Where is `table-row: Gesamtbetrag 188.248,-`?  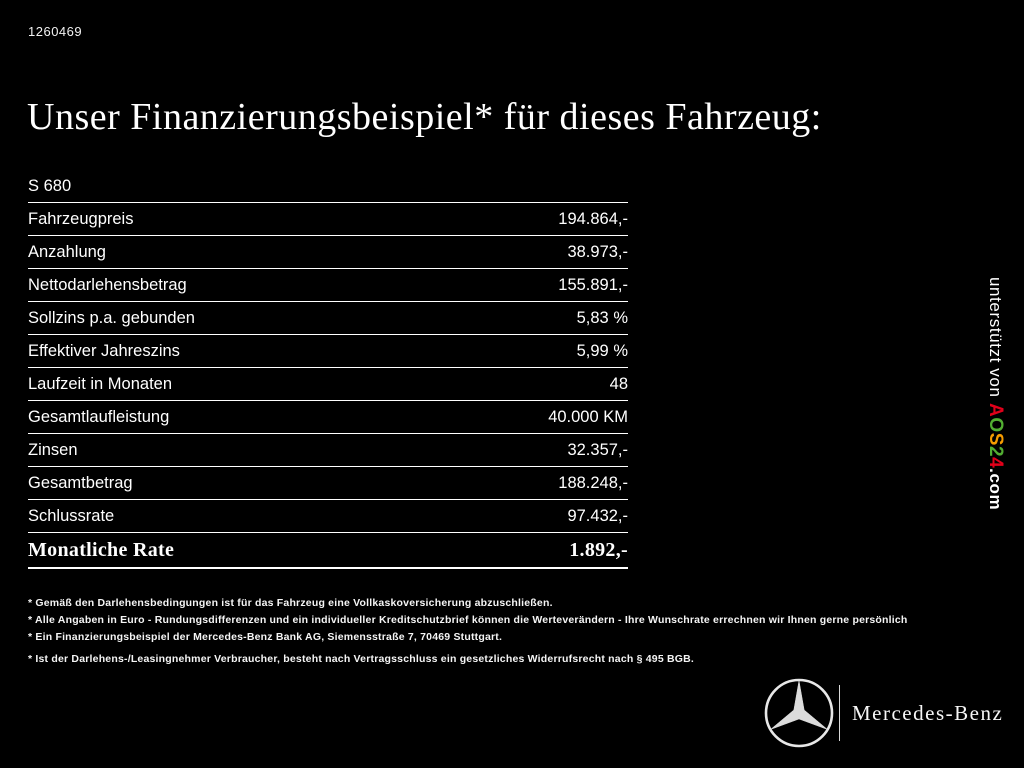 table-row: Gesamtbetrag 188.248,- is located at coordinates (328, 483).